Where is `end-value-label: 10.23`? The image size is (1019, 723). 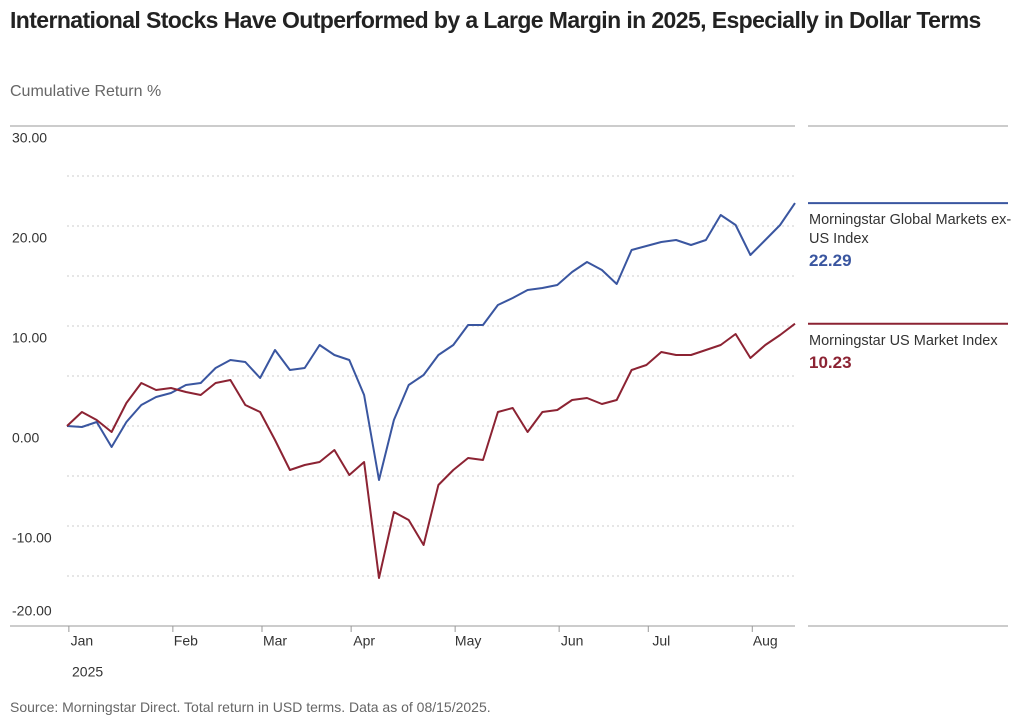 end-value-label: 10.23 is located at coordinates (830, 362).